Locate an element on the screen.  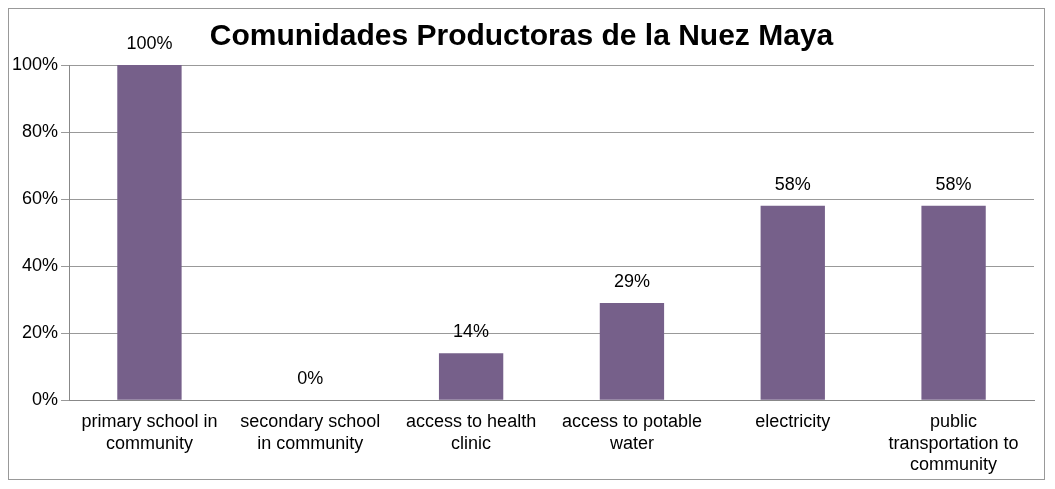
x-tick-label: access to health clinic is located at coordinates (471, 431).